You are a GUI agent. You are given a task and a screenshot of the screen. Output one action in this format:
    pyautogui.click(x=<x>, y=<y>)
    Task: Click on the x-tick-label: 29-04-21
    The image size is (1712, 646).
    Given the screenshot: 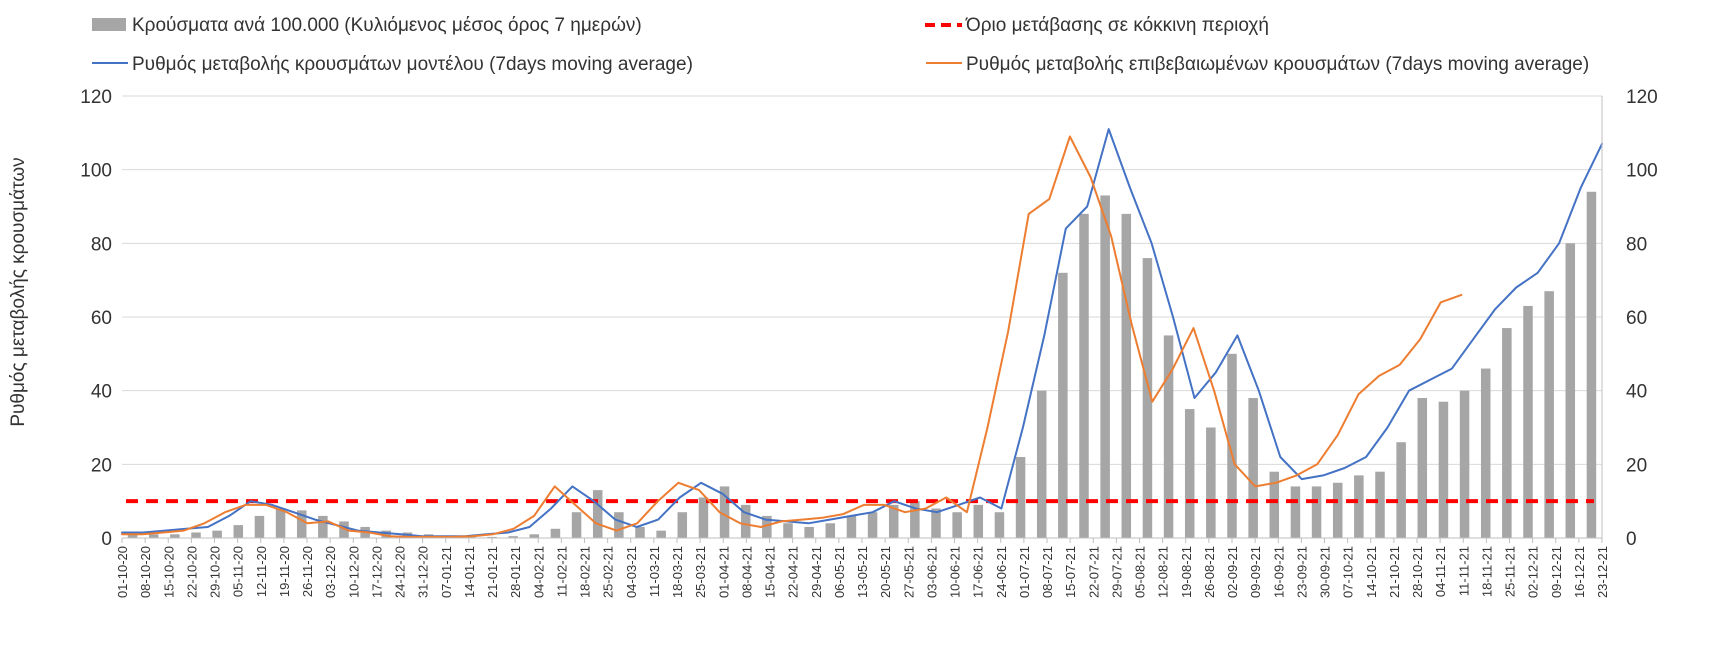 What is the action you would take?
    pyautogui.click(x=816, y=572)
    